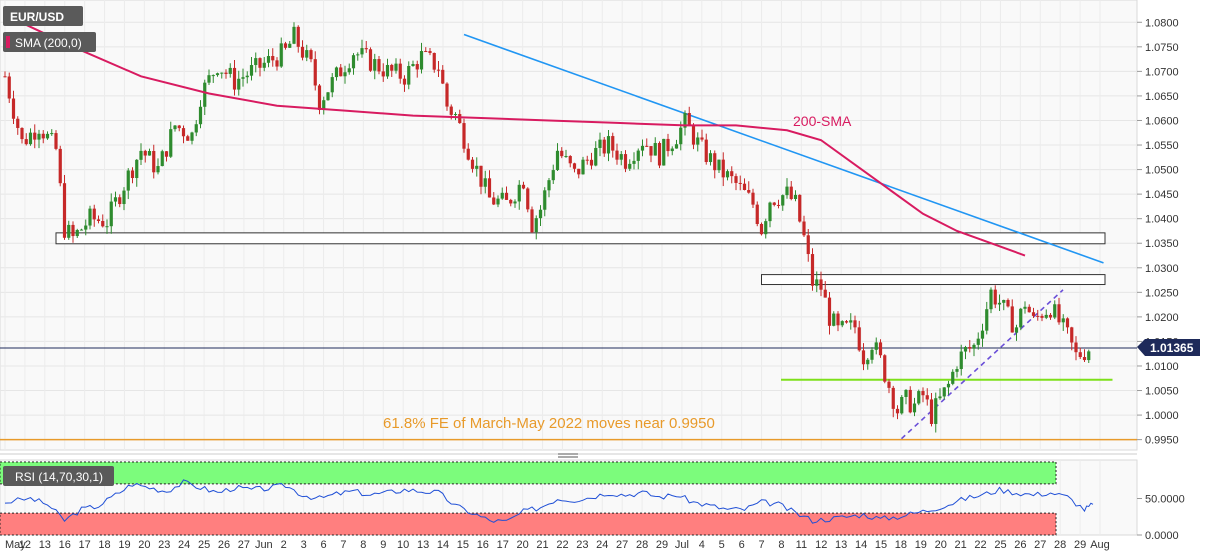  I want to click on date-tick-label: 5, so click(722, 545).